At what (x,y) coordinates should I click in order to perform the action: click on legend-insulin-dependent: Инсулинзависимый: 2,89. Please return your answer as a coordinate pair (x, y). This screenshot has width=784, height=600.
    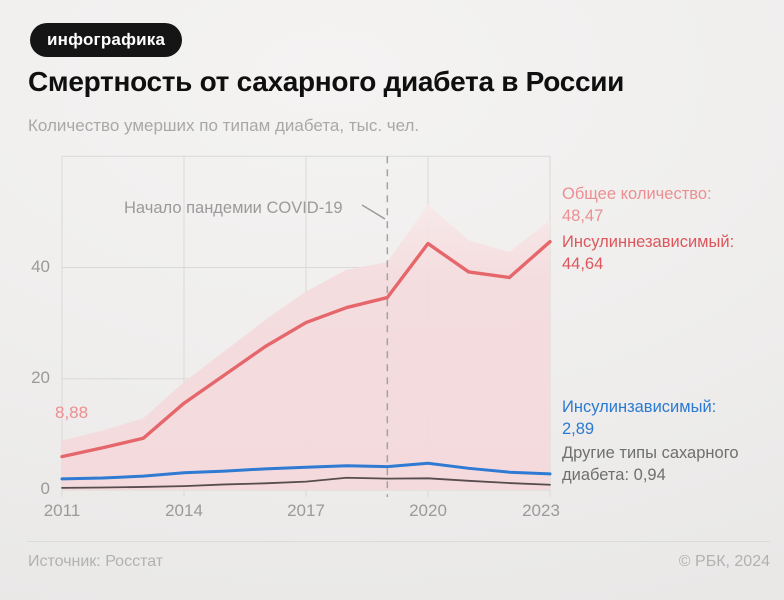
    Looking at the image, I should click on (670, 418).